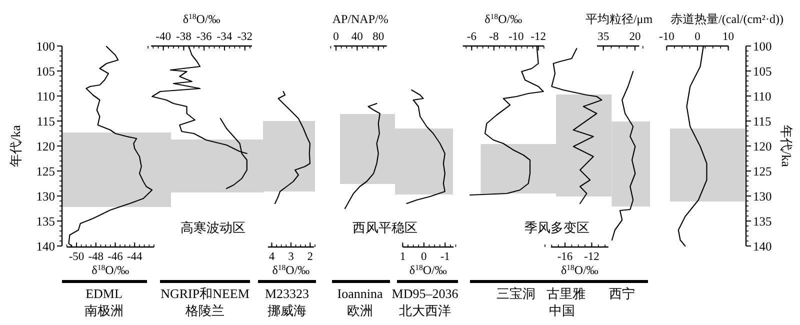 Image resolution: width=800 pixels, height=325 pixels. I want to click on x-tick-label: 4, so click(271, 257).